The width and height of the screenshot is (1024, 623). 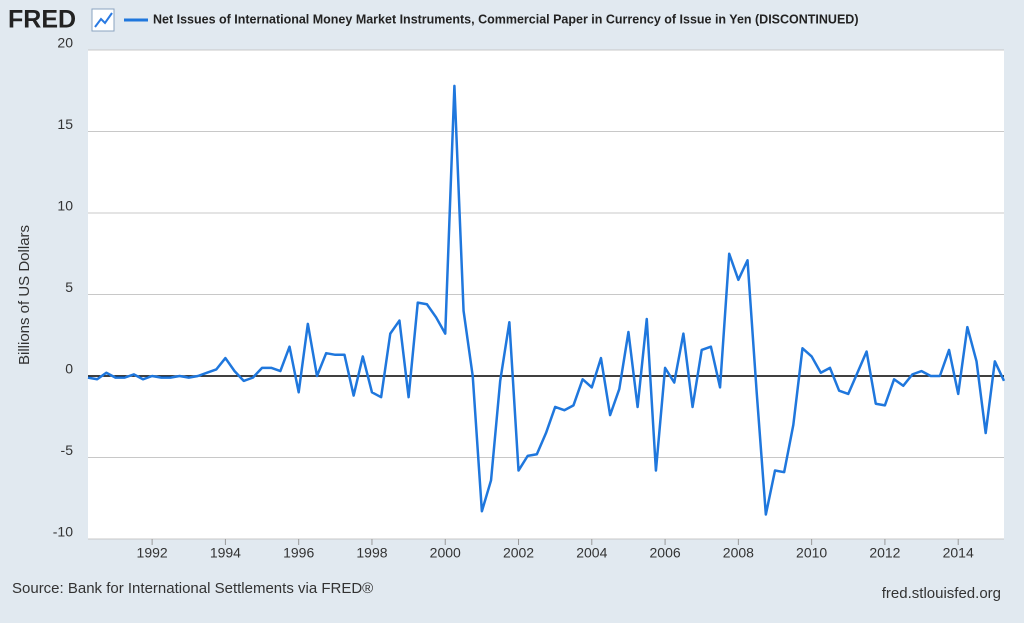 What do you see at coordinates (65, 43) in the screenshot?
I see `y-tick-label: 20` at bounding box center [65, 43].